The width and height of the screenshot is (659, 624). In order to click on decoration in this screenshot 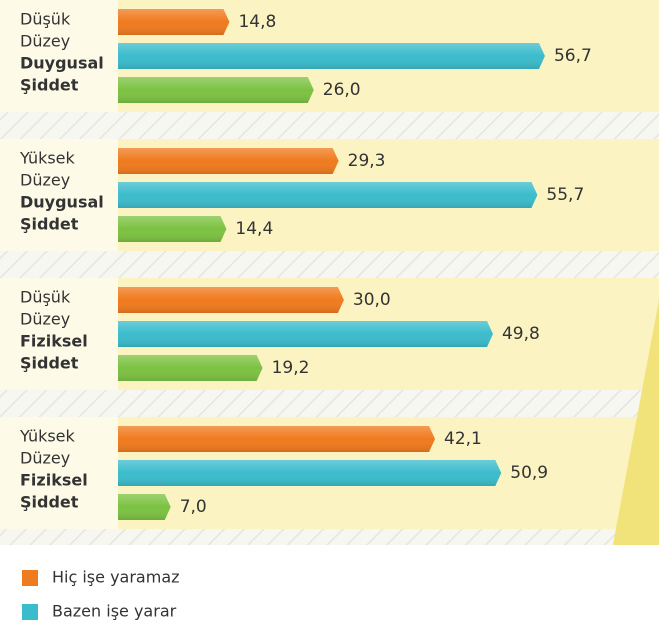, I will do `click(634, 437)`.